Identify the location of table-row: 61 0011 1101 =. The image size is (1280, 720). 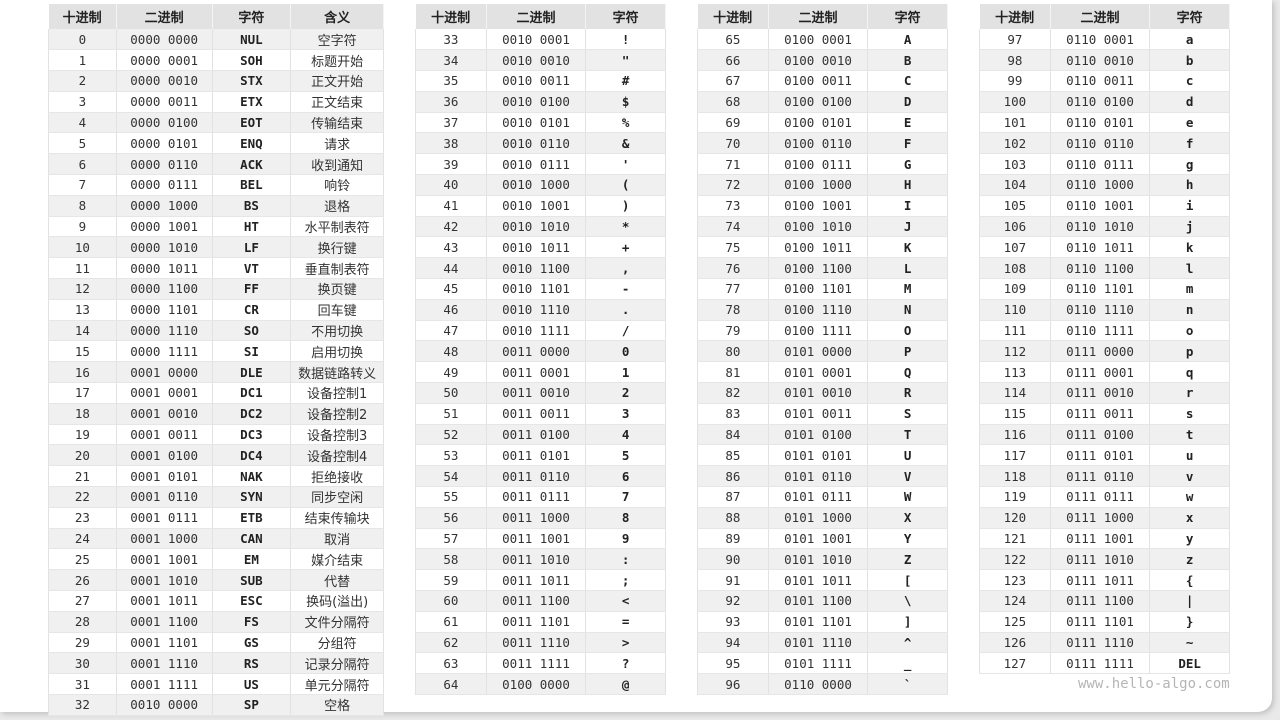
(540, 622).